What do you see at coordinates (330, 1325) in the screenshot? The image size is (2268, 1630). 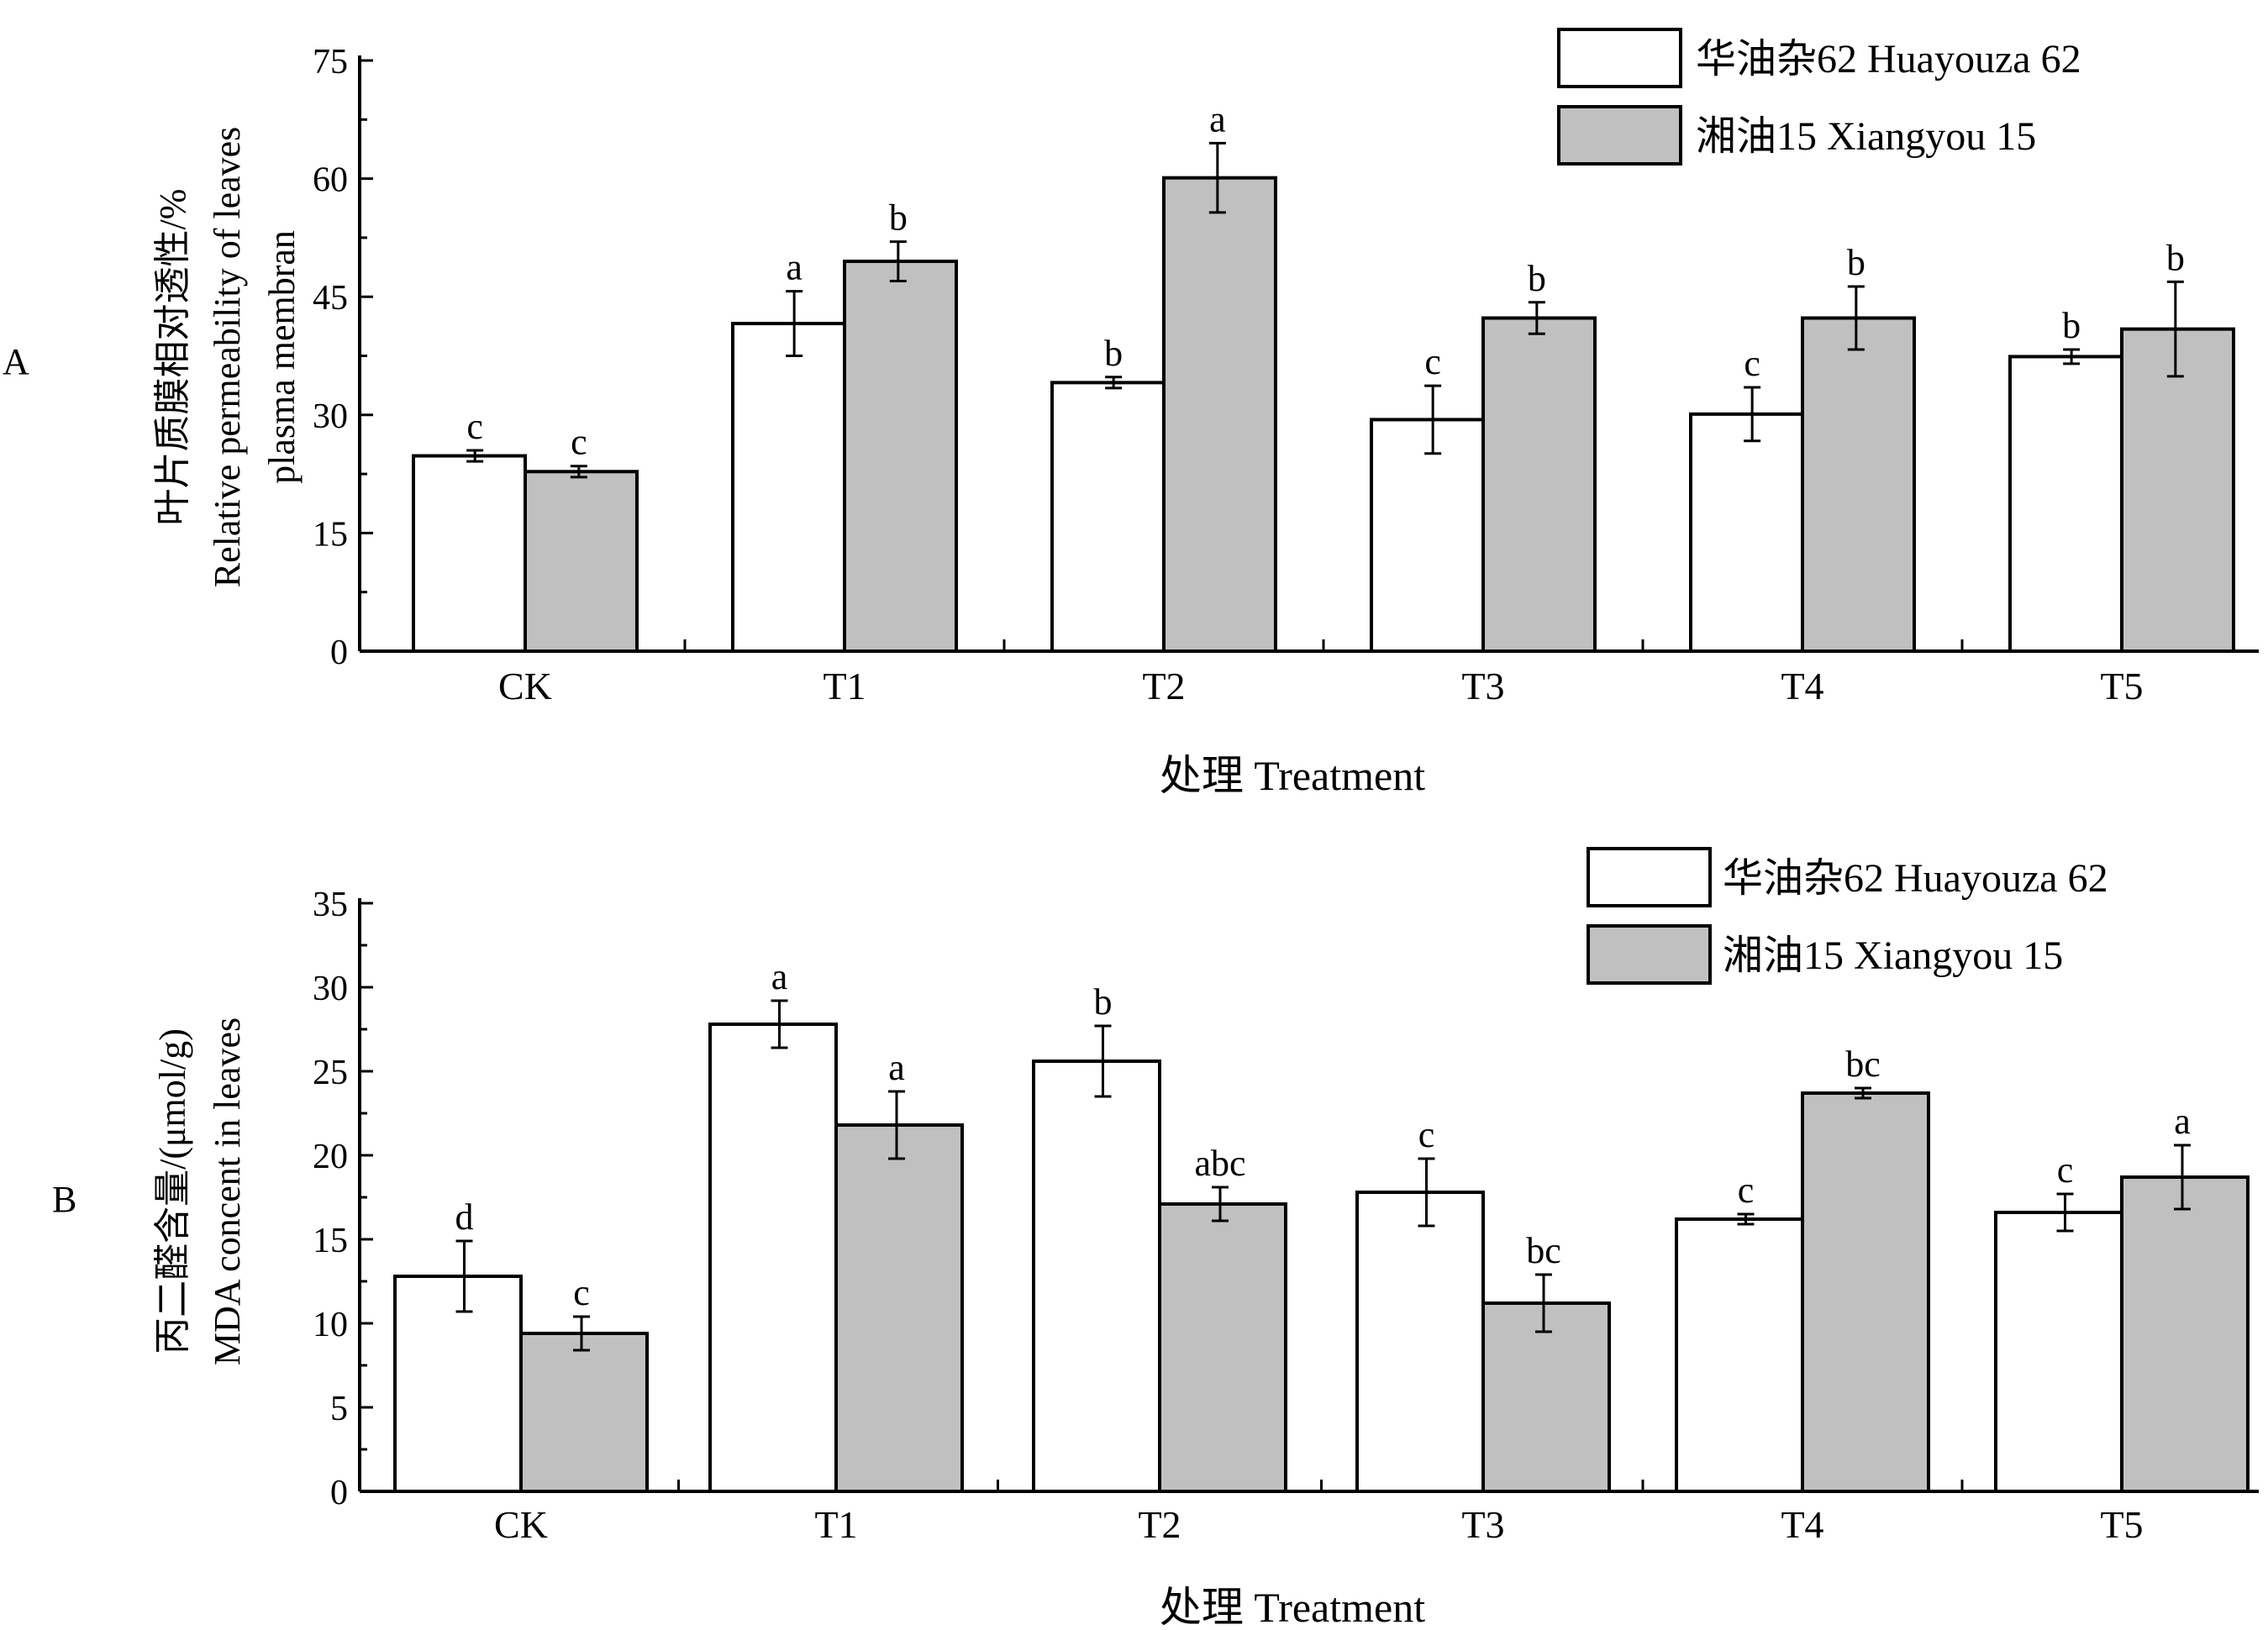 I see `y-tick-label: 10` at bounding box center [330, 1325].